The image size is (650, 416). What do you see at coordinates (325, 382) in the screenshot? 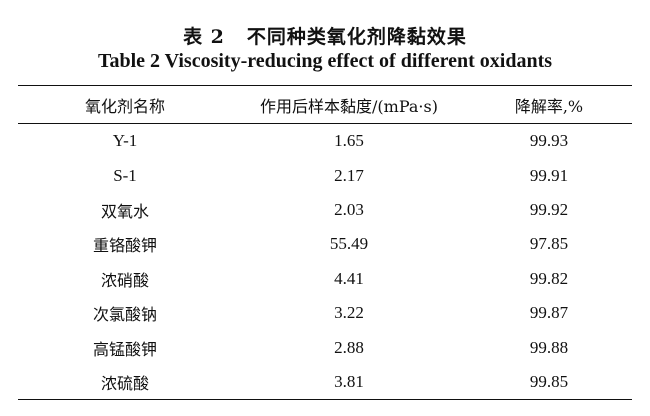
I see `table-row: 浓硫酸 3.81 99.85` at bounding box center [325, 382].